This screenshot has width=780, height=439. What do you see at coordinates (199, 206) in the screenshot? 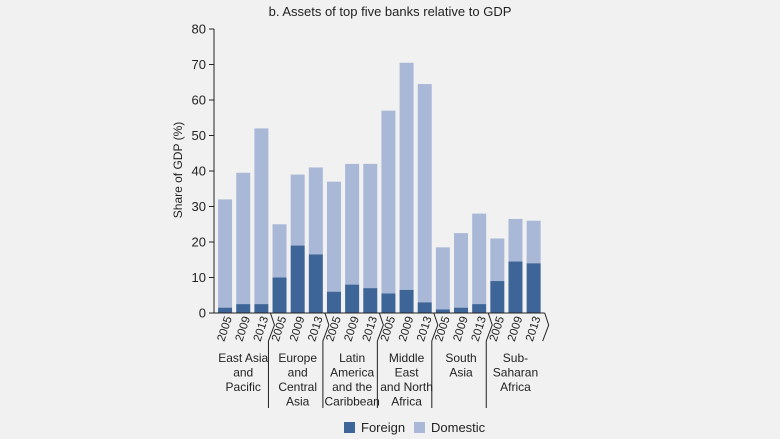
I see `y-tick-label: 30` at bounding box center [199, 206].